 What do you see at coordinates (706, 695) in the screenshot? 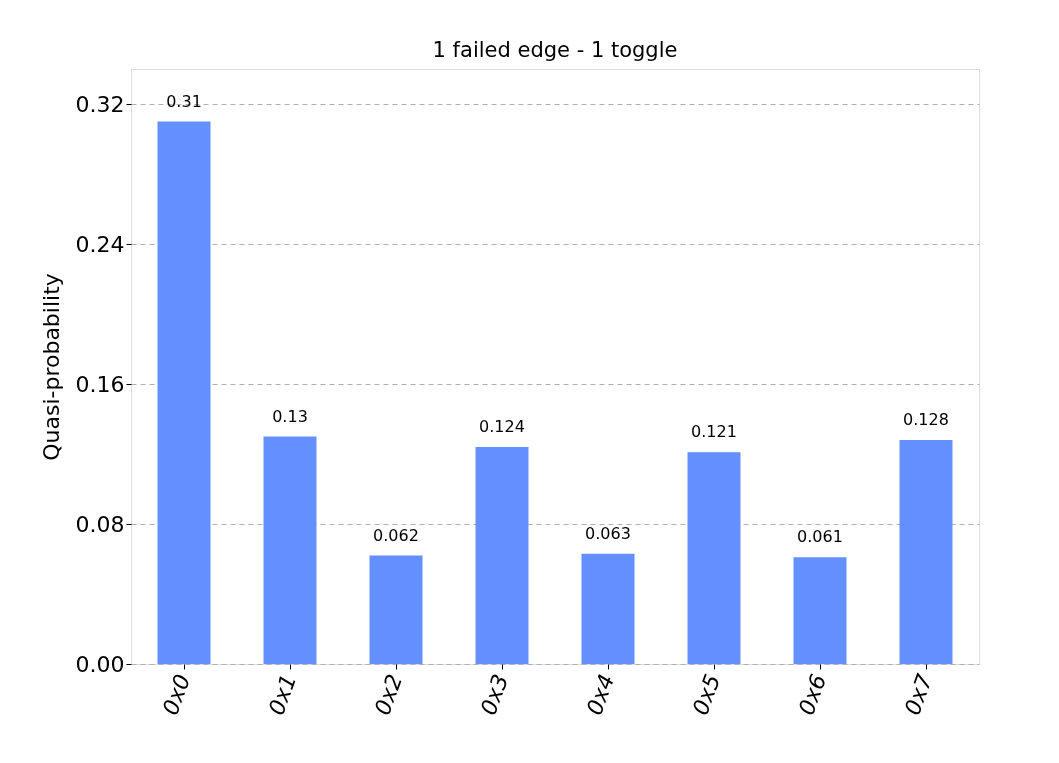
I see `x-tick-label: 0x5` at bounding box center [706, 695].